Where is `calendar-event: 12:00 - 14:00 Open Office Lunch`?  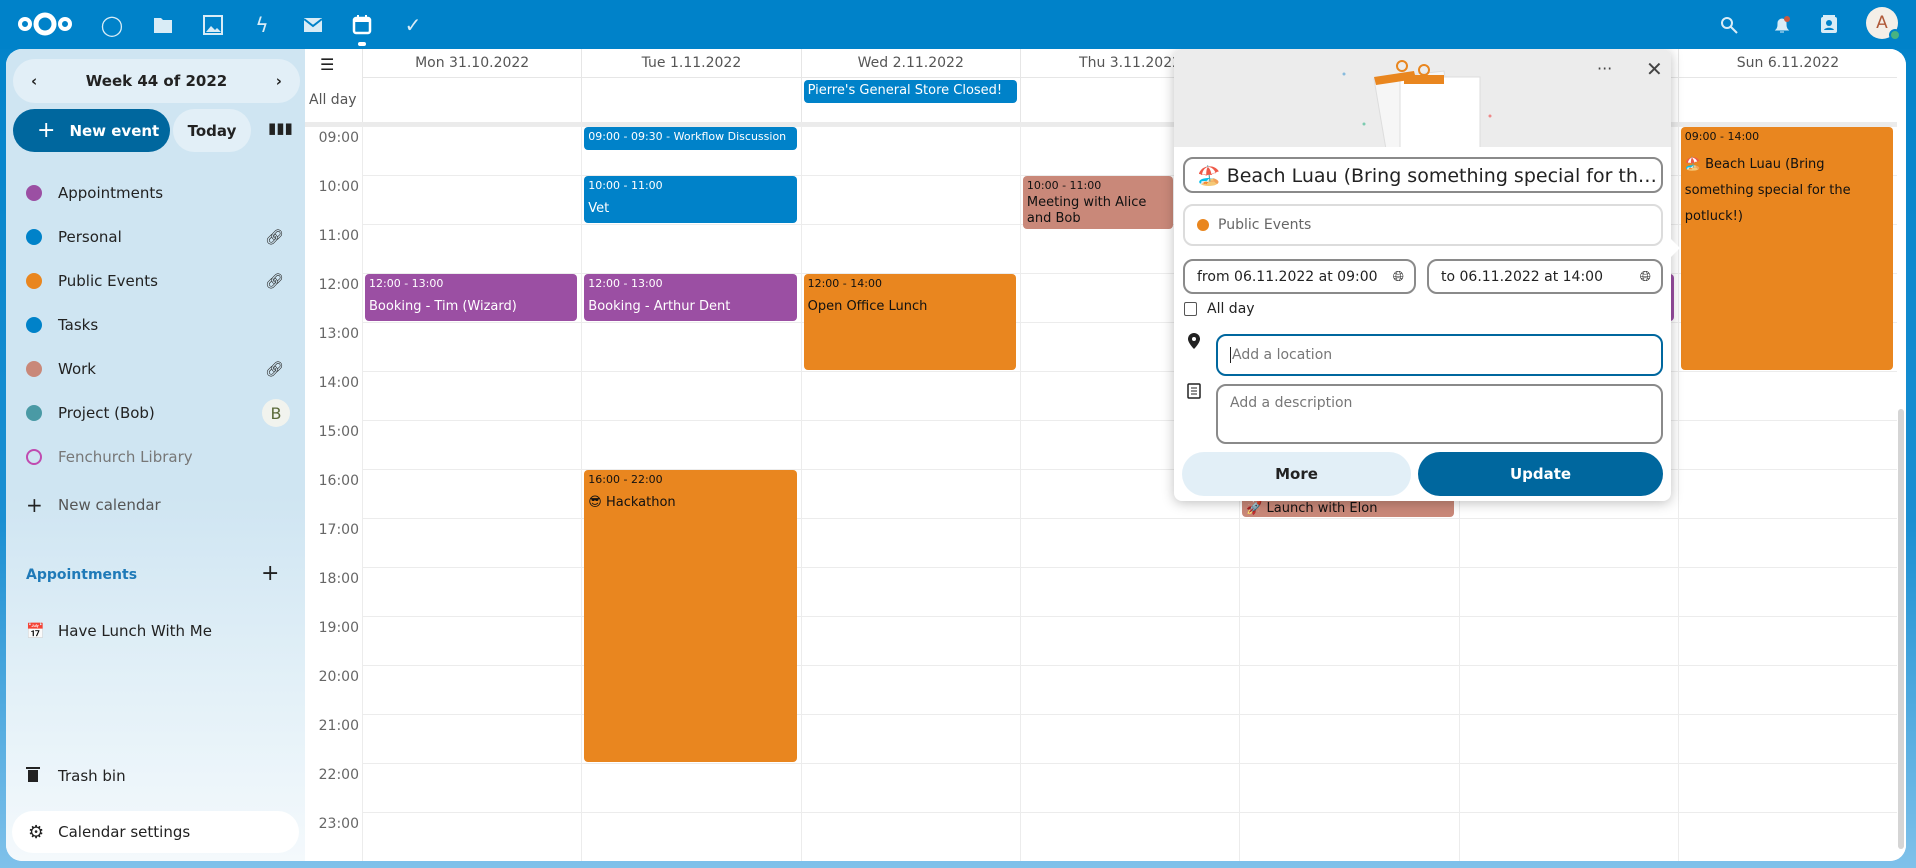
calendar-event: 12:00 - 14:00 Open Office Lunch is located at coordinates (909, 322).